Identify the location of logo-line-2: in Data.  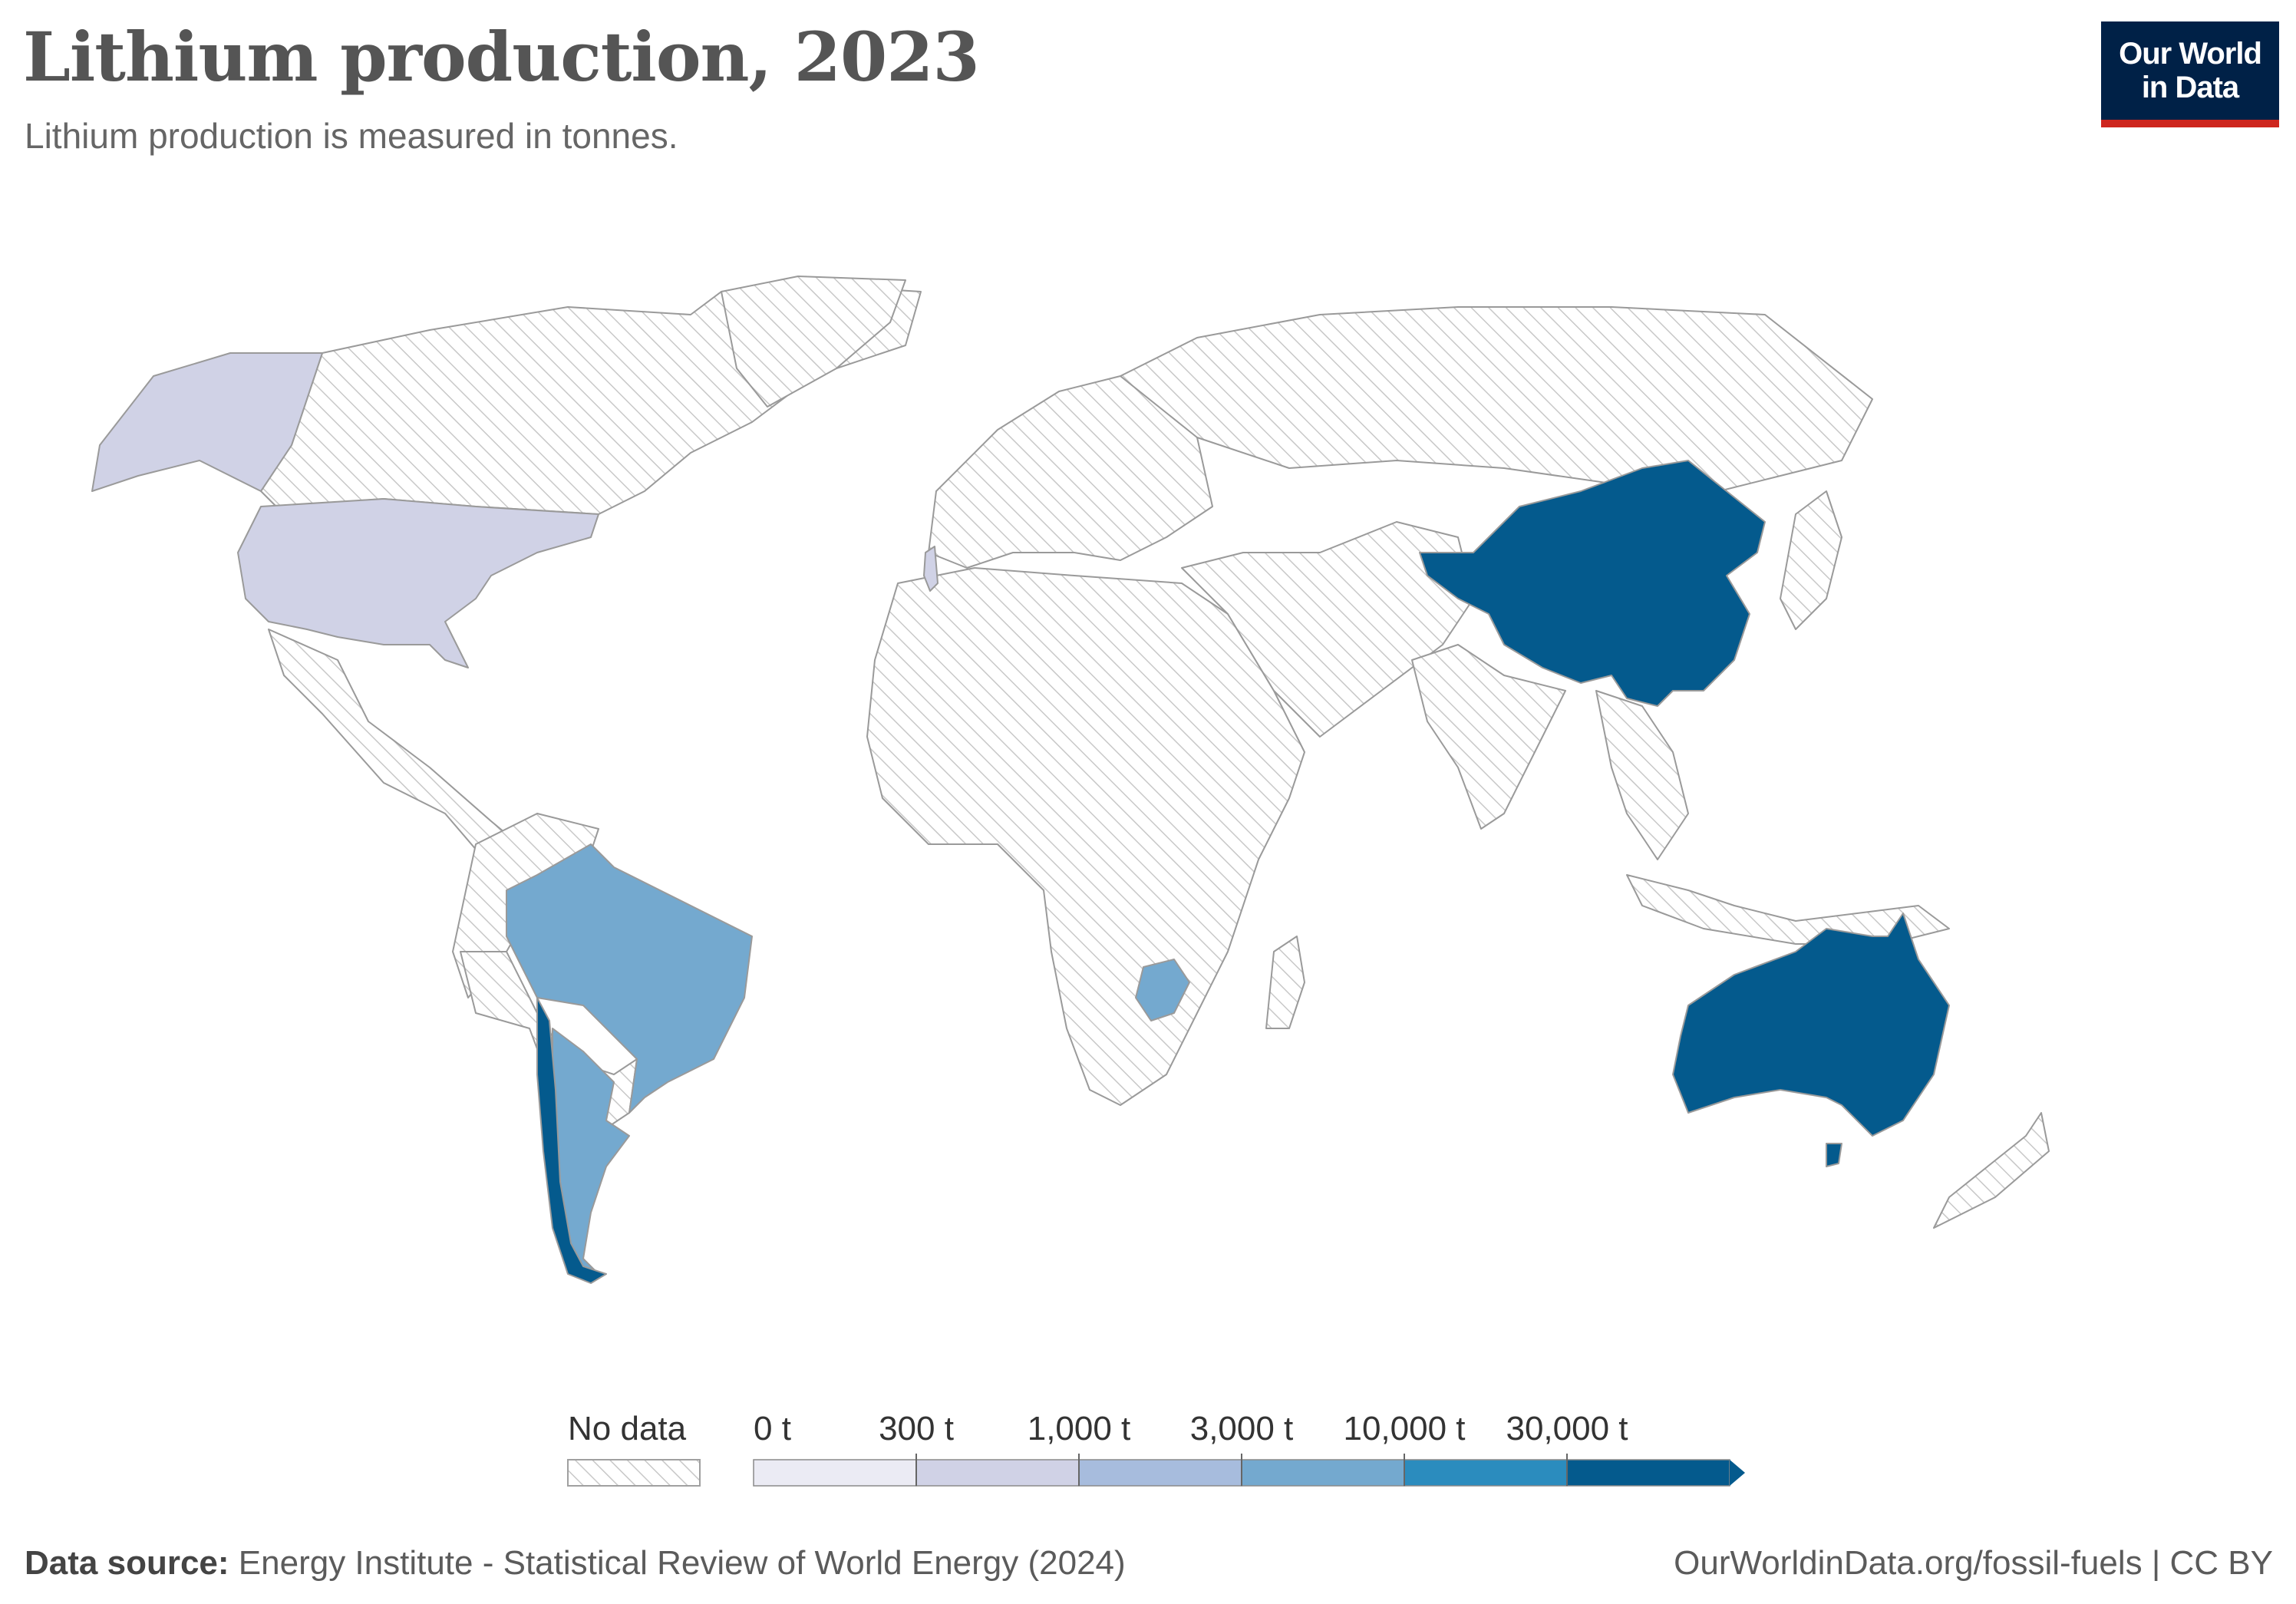
(2190, 87).